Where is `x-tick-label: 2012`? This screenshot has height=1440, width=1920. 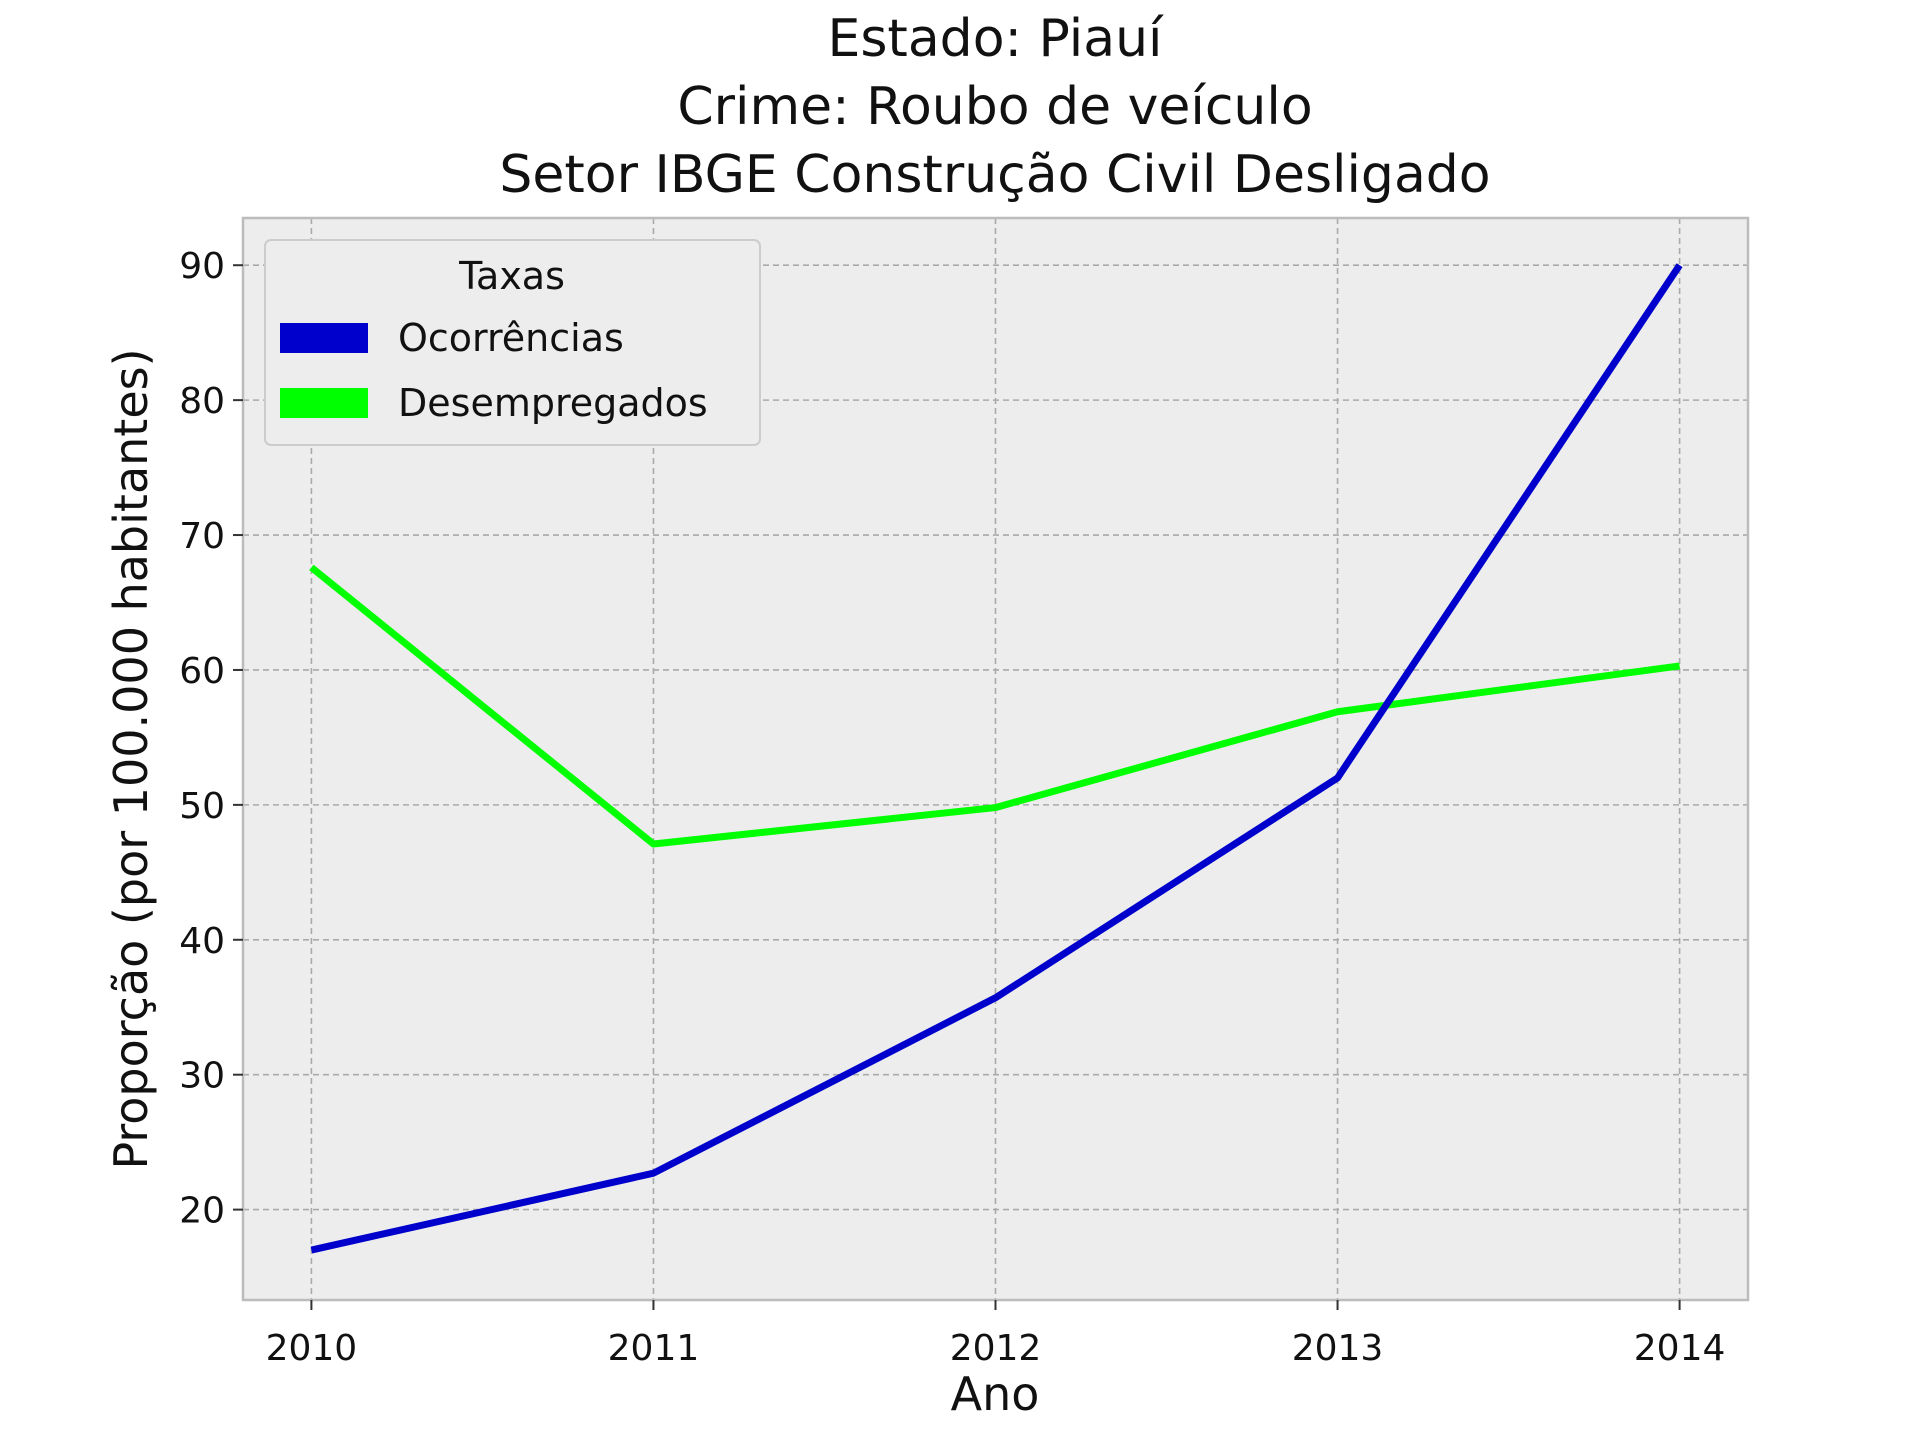
x-tick-label: 2012 is located at coordinates (996, 1348).